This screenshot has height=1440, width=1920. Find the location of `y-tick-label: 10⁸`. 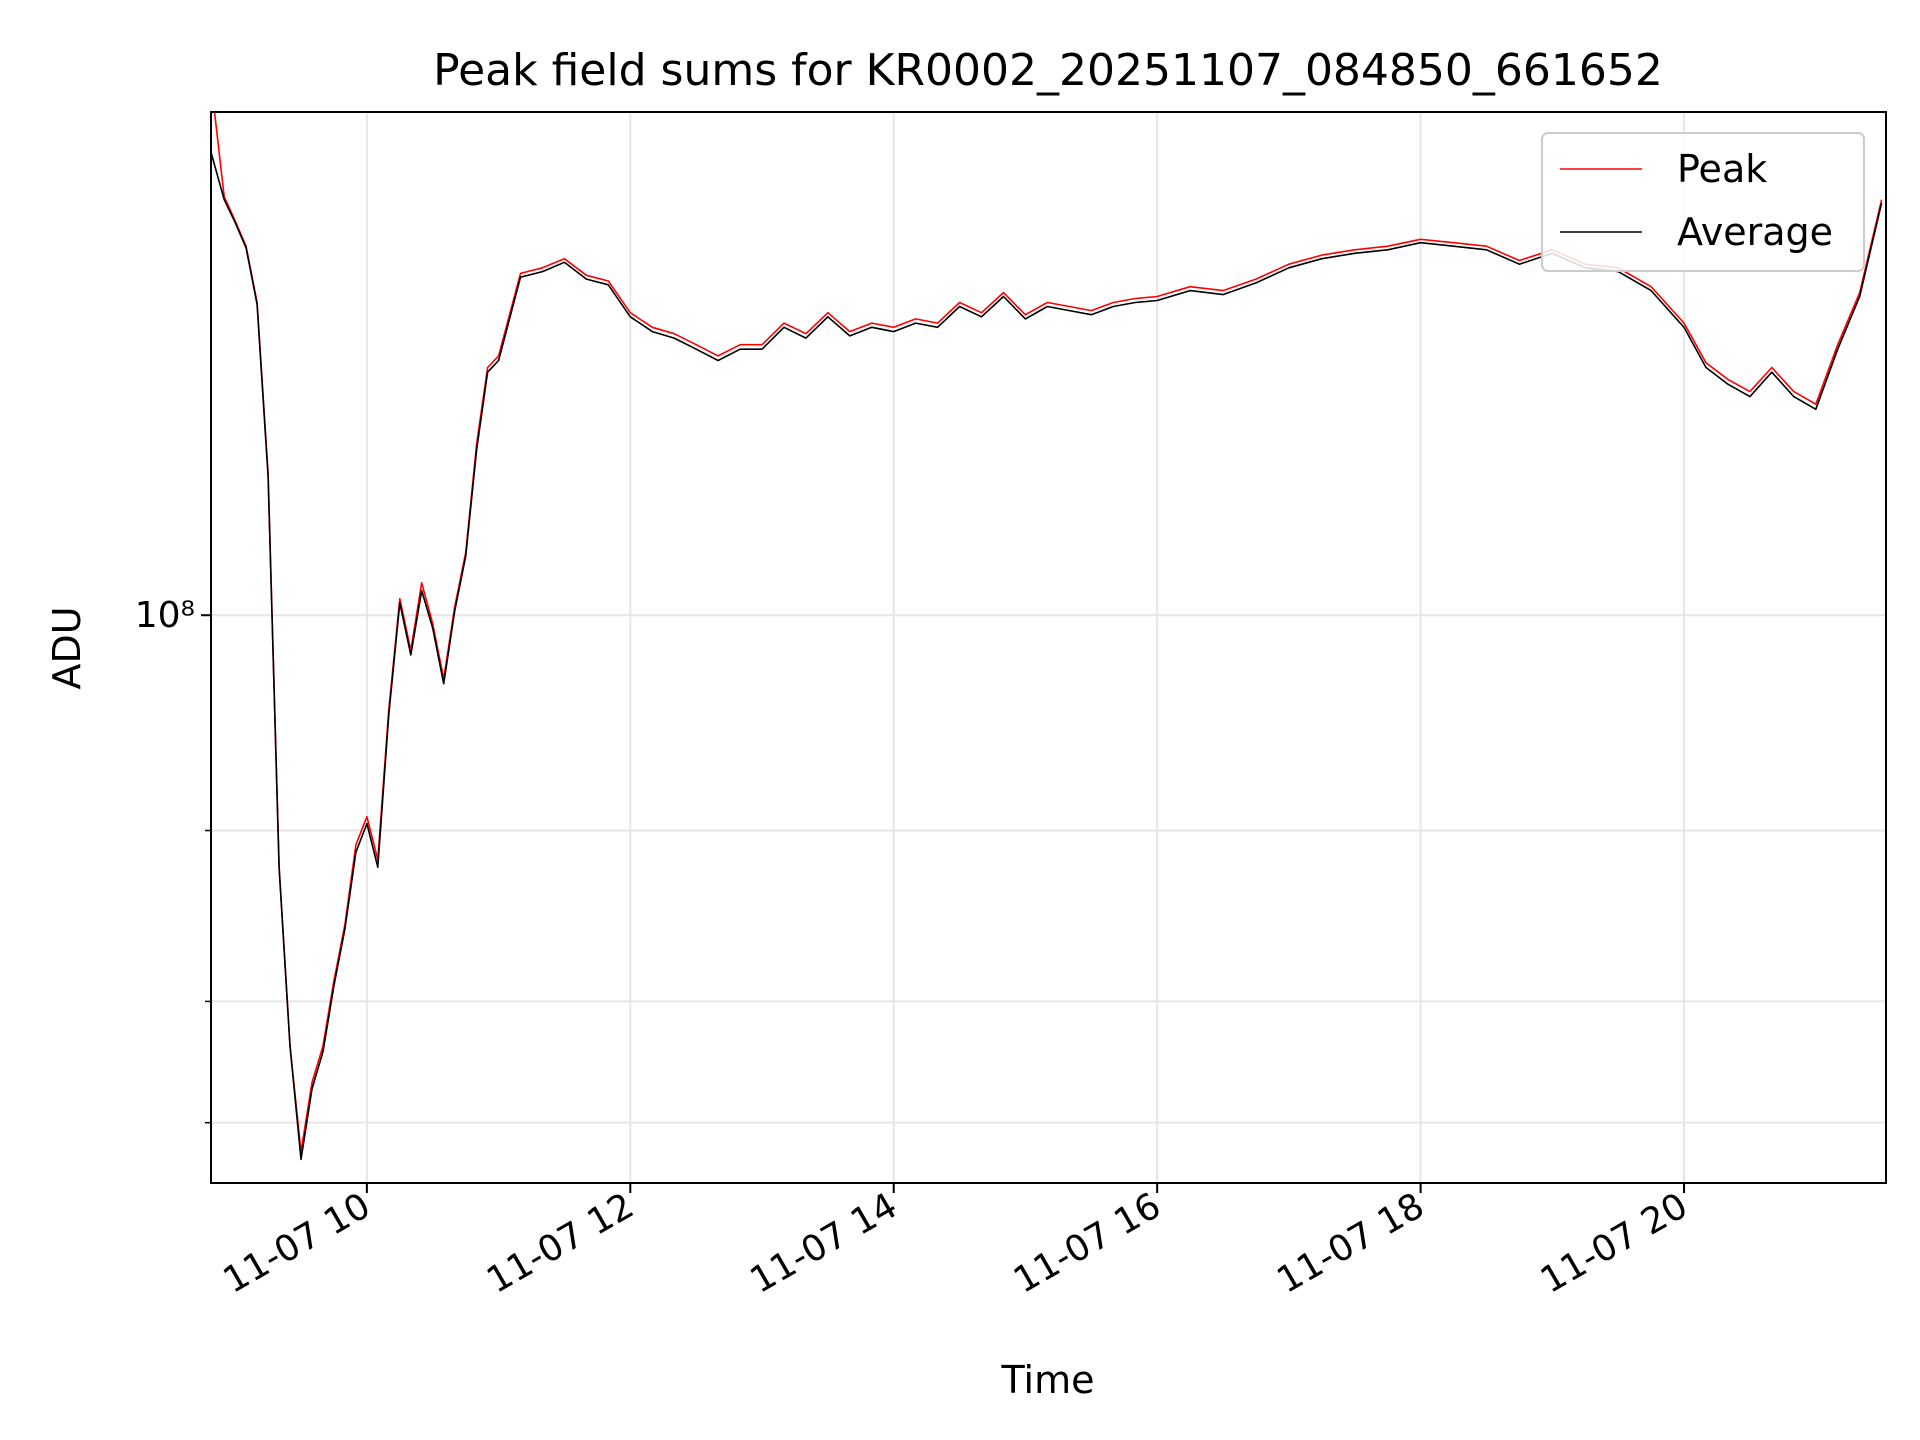

y-tick-label: 10⁸ is located at coordinates (165, 615).